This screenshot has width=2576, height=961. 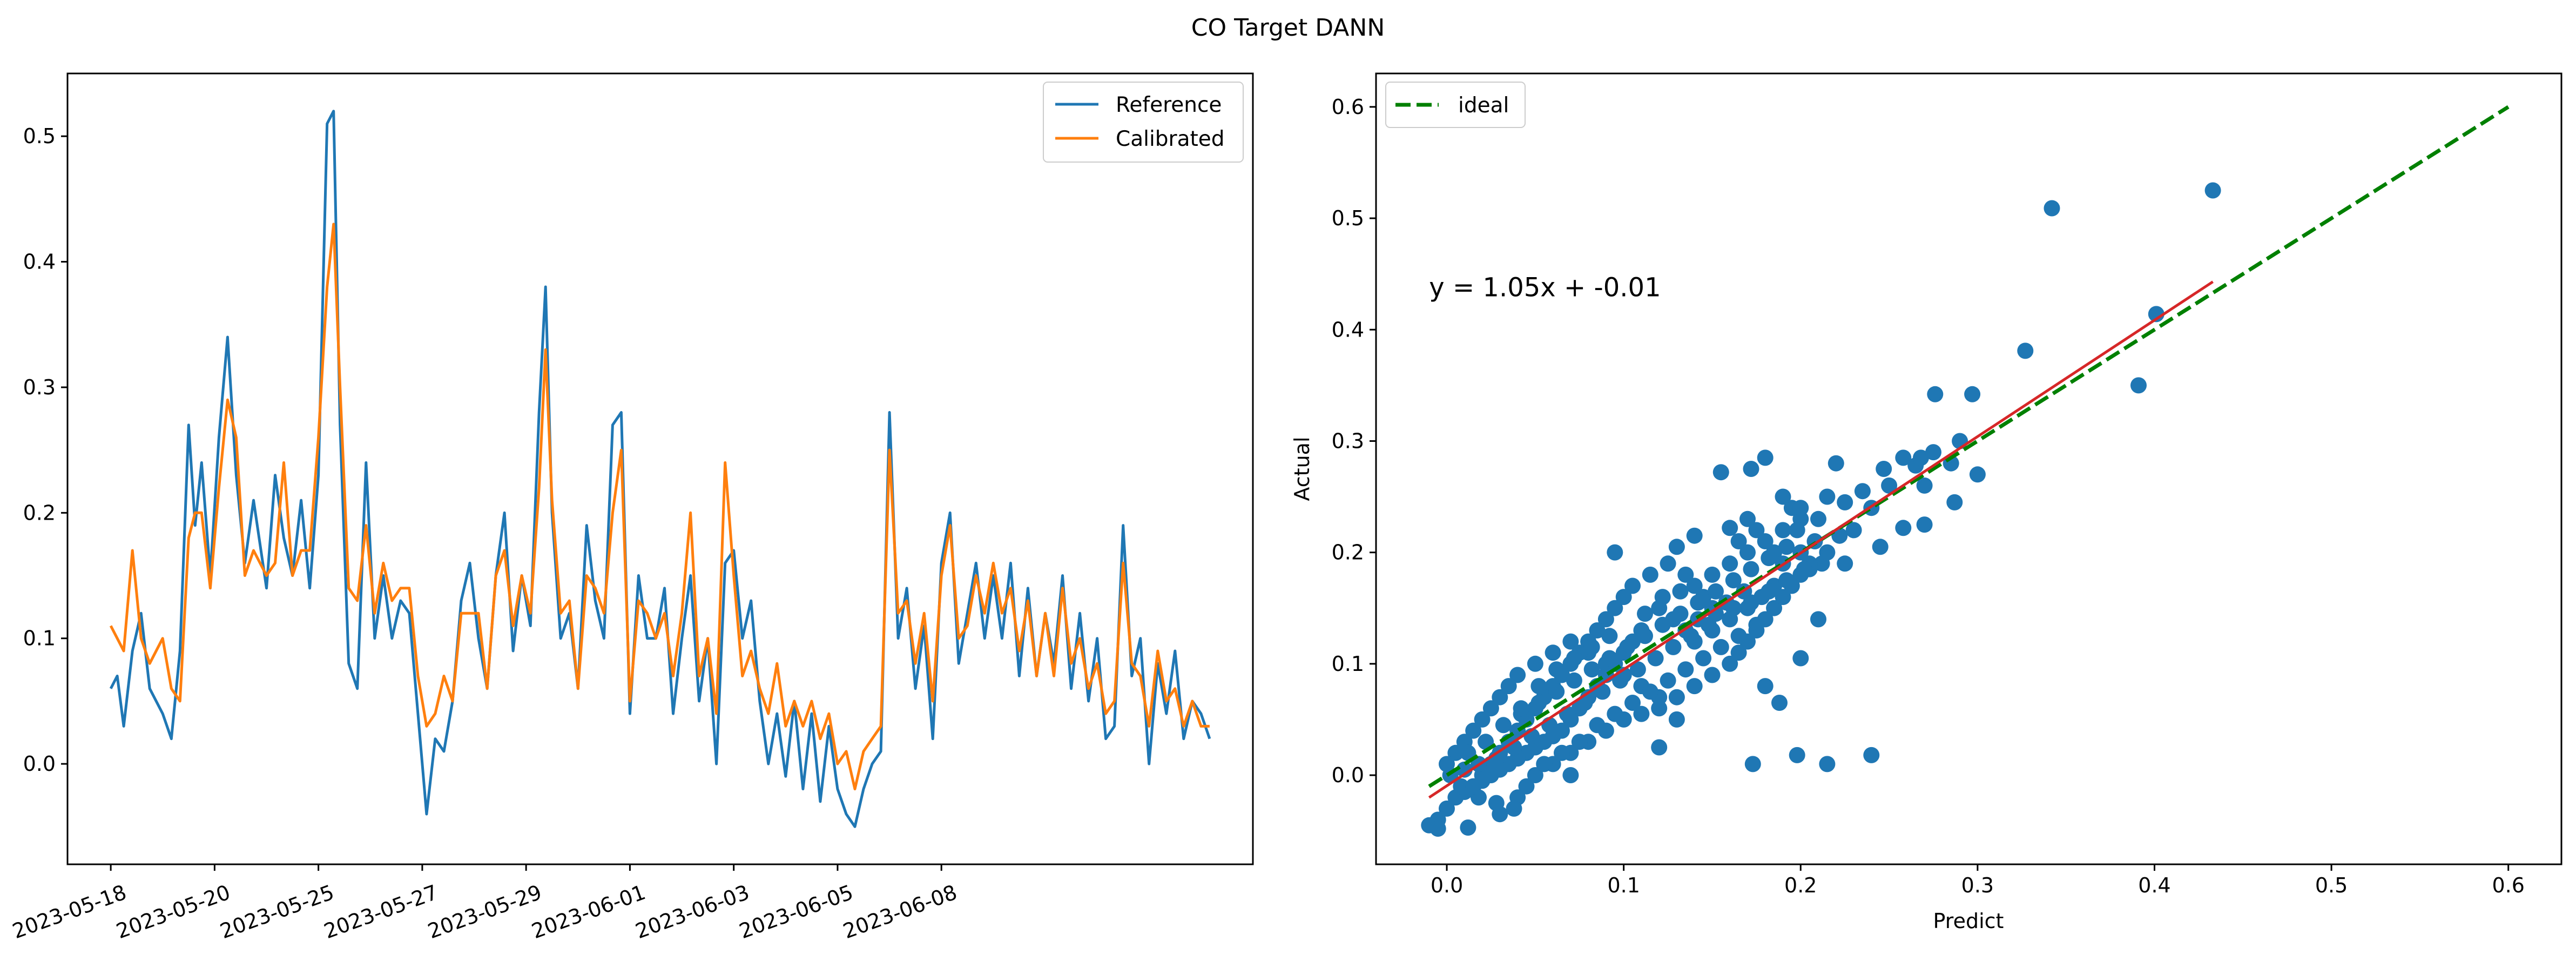 I want to click on timeseries-y-ticks: 0.0 0.1 0.2 0.3 0.4 0.5, so click(x=45, y=450).